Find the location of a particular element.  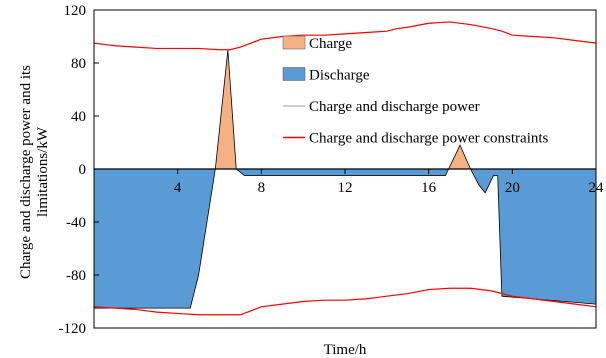

x-tick-label: 4 is located at coordinates (178, 188).